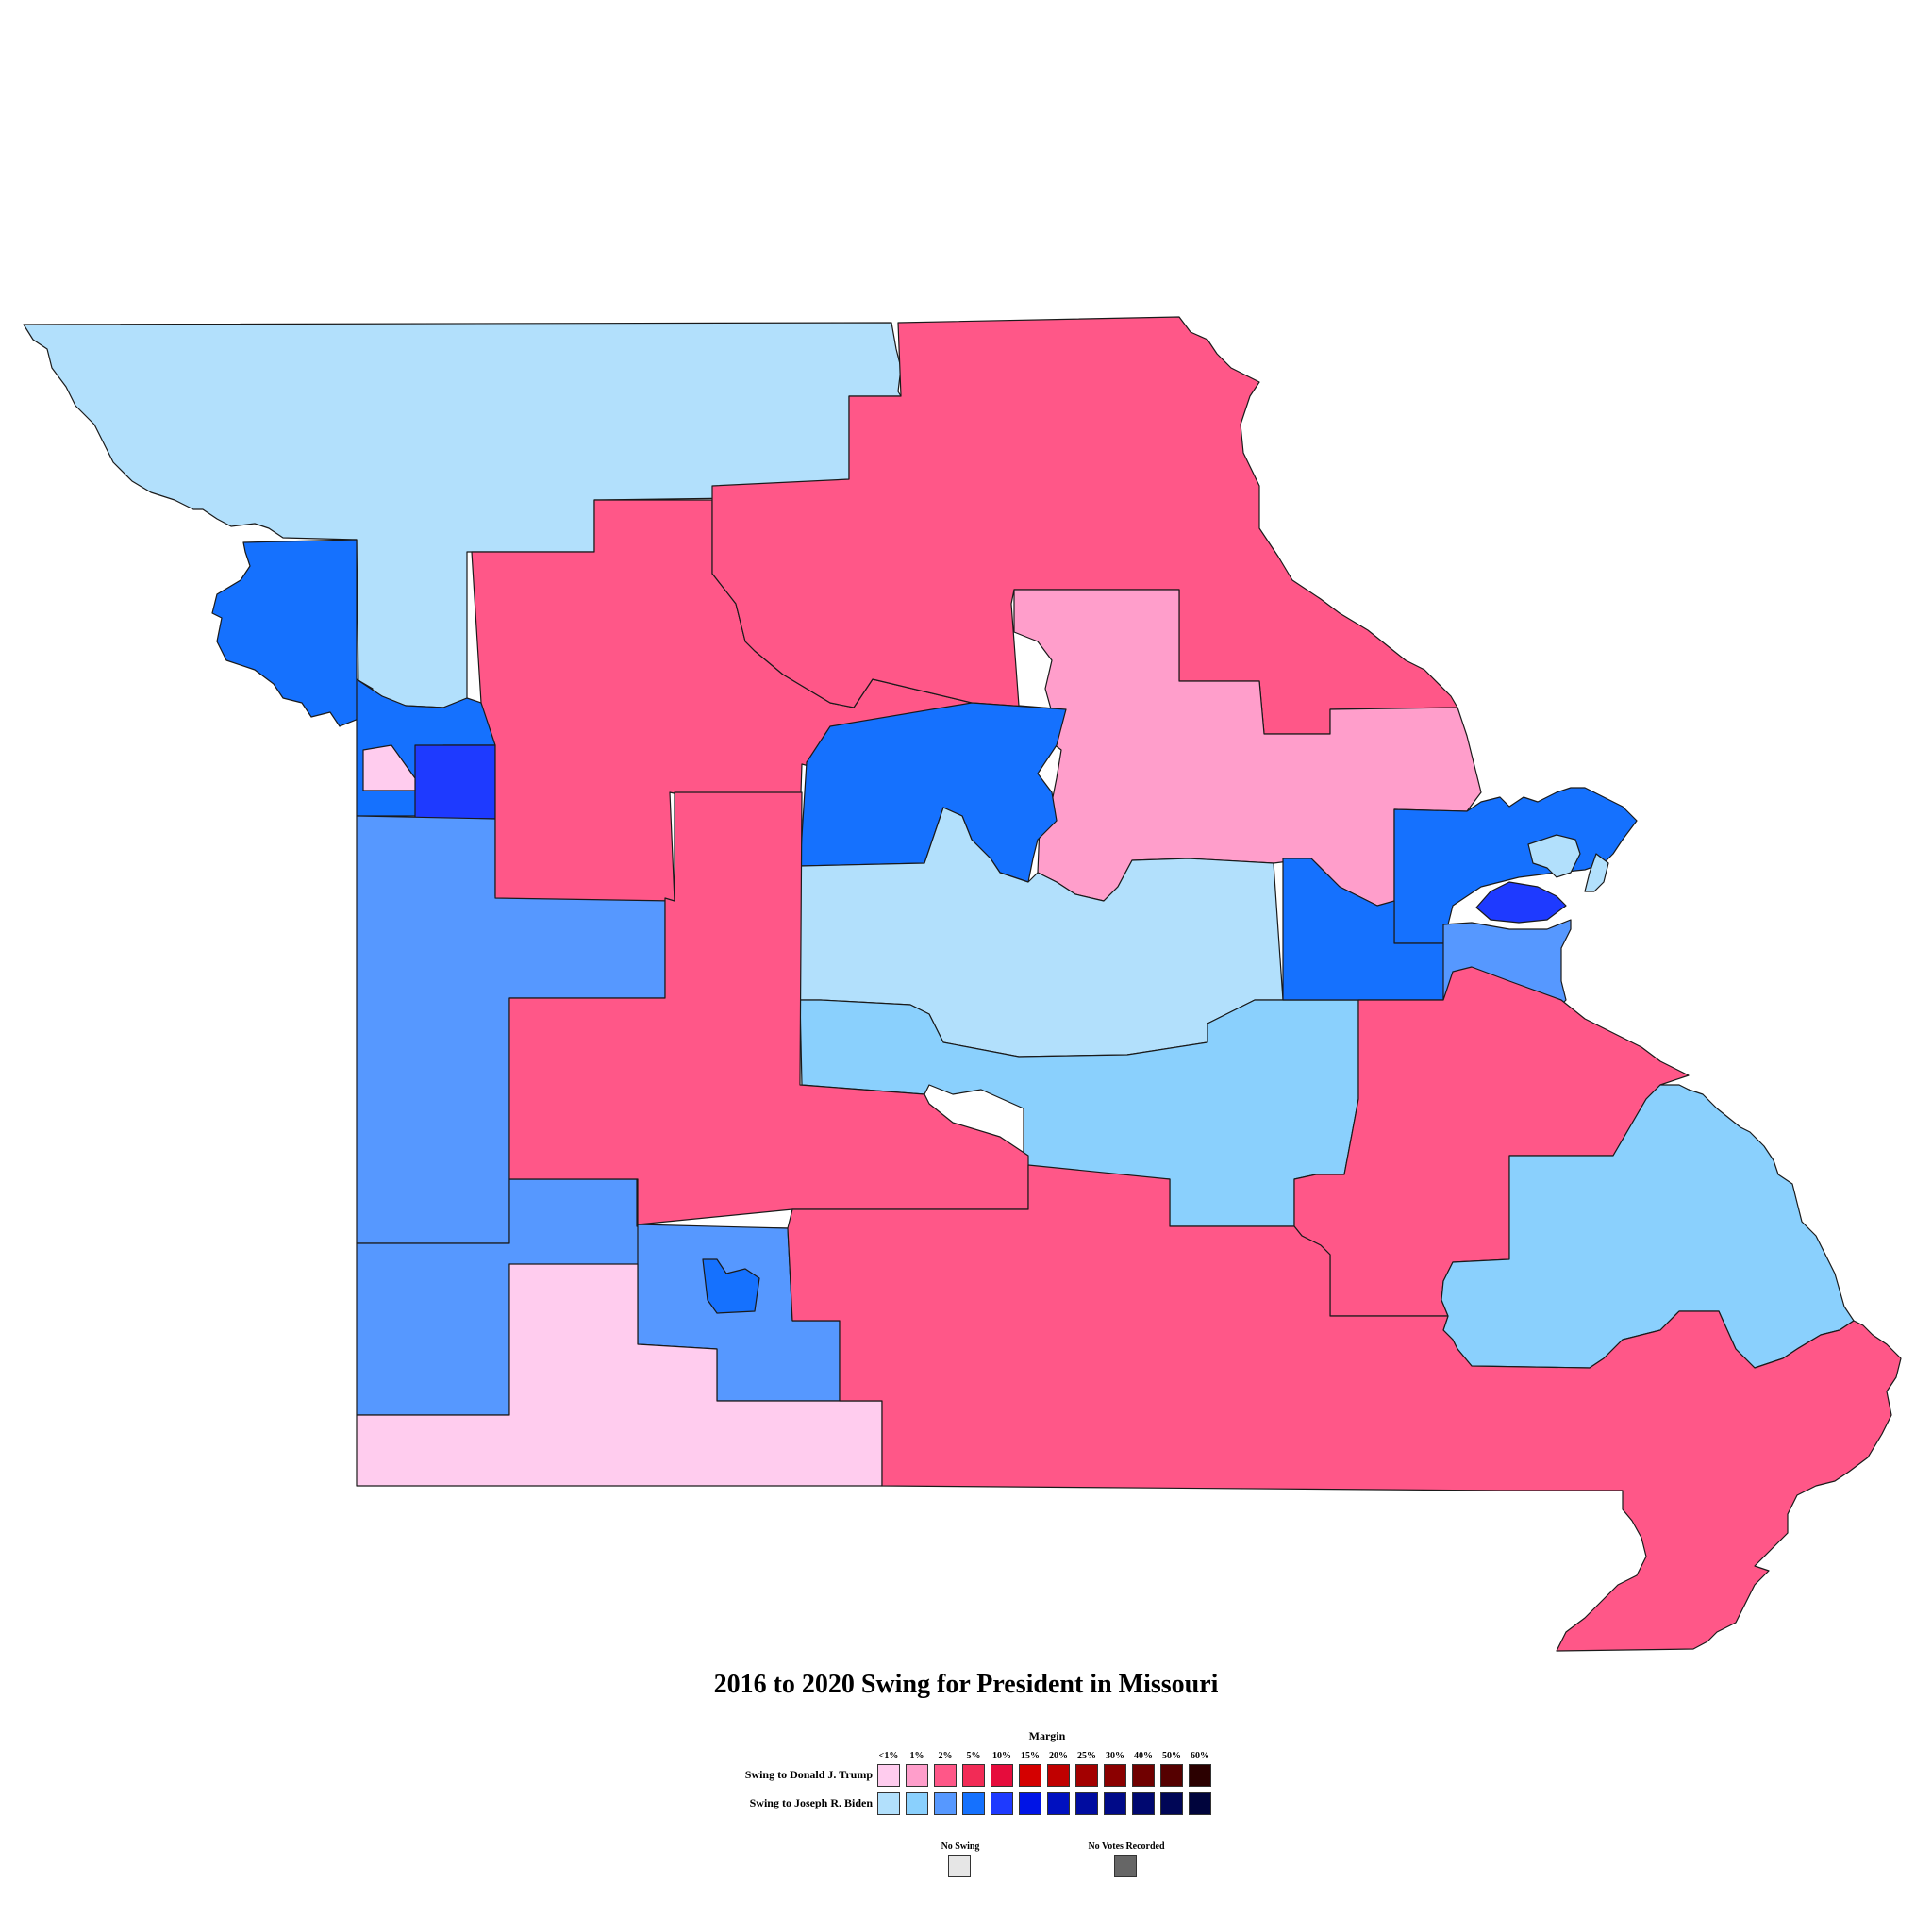  Describe the element at coordinates (974, 1756) in the screenshot. I see `legend-tick: 5%` at that location.